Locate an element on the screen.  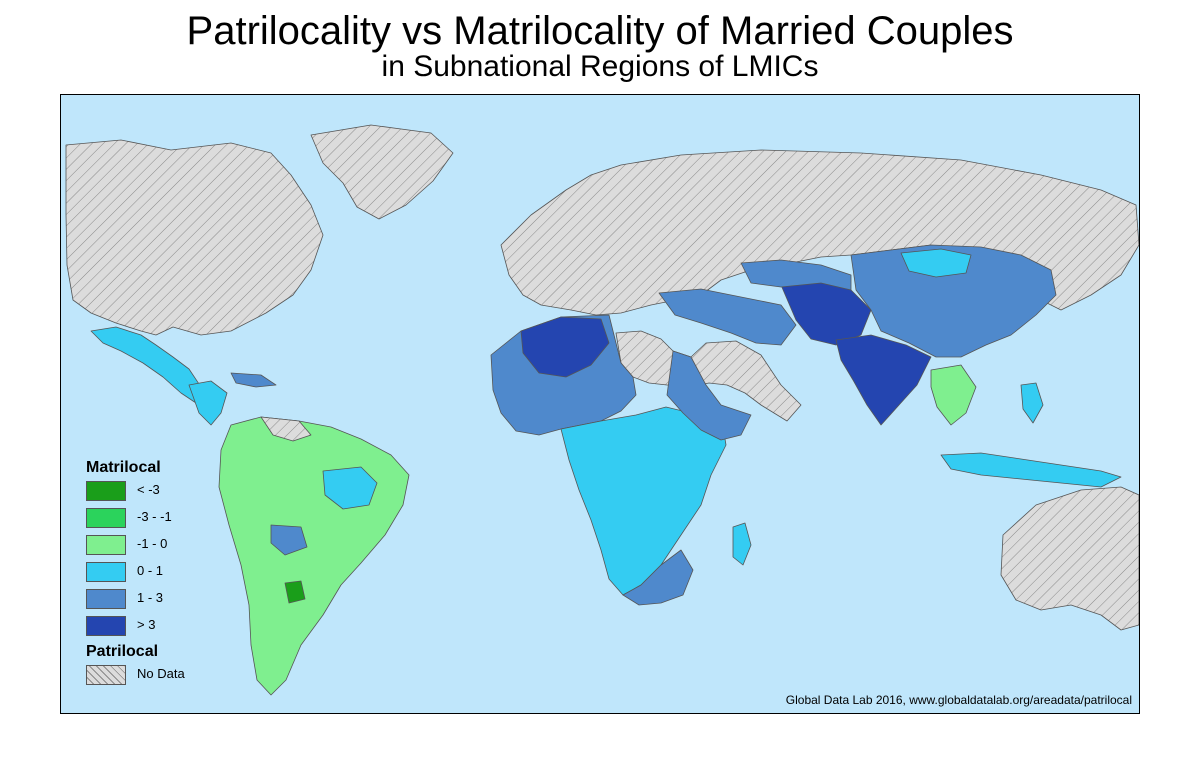
region-southeast-asia is located at coordinates (953, 395).